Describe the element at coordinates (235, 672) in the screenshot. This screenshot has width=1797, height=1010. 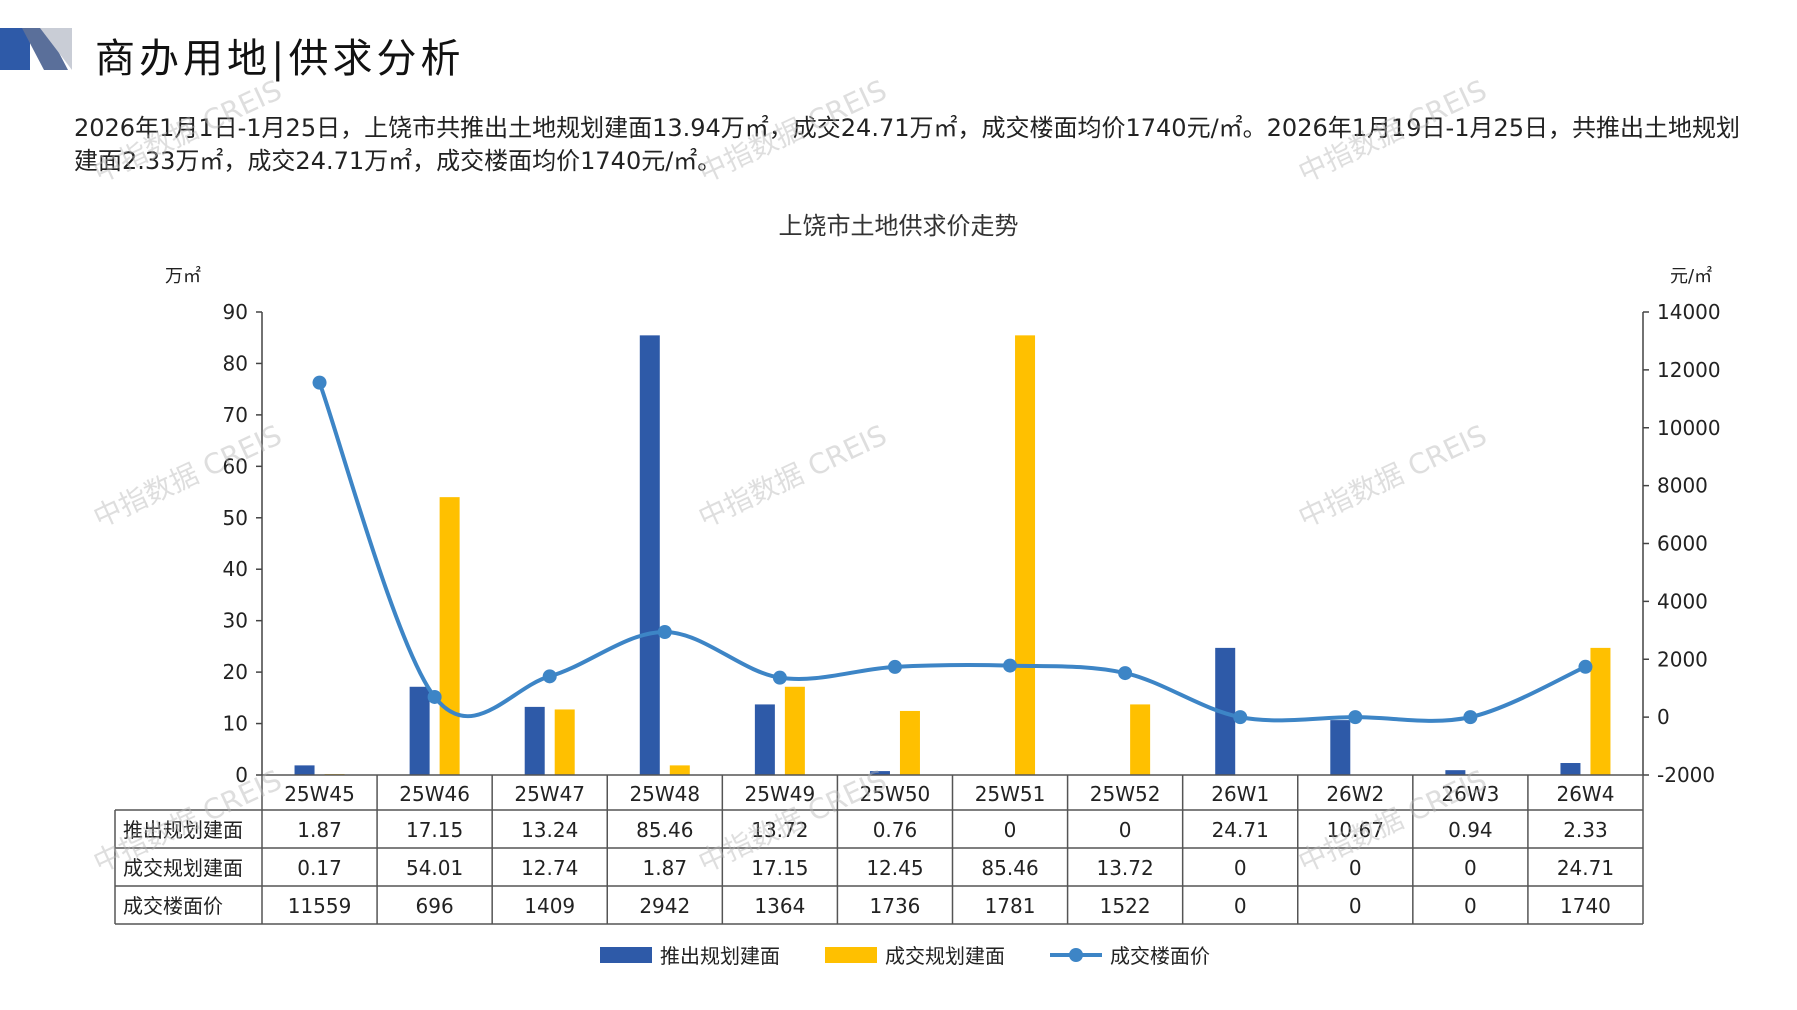
I see `y-tick-label-left: 20` at that location.